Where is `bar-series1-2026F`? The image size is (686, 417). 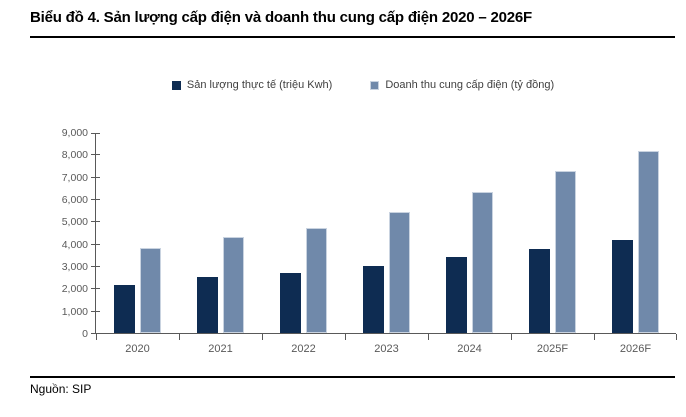 bar-series1-2026F is located at coordinates (648, 241).